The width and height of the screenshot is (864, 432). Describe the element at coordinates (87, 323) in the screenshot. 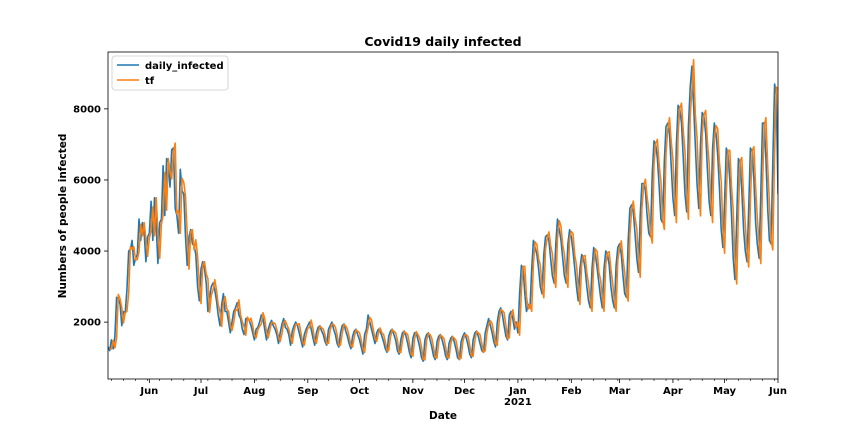

I see `y-tick-label: 2000` at that location.